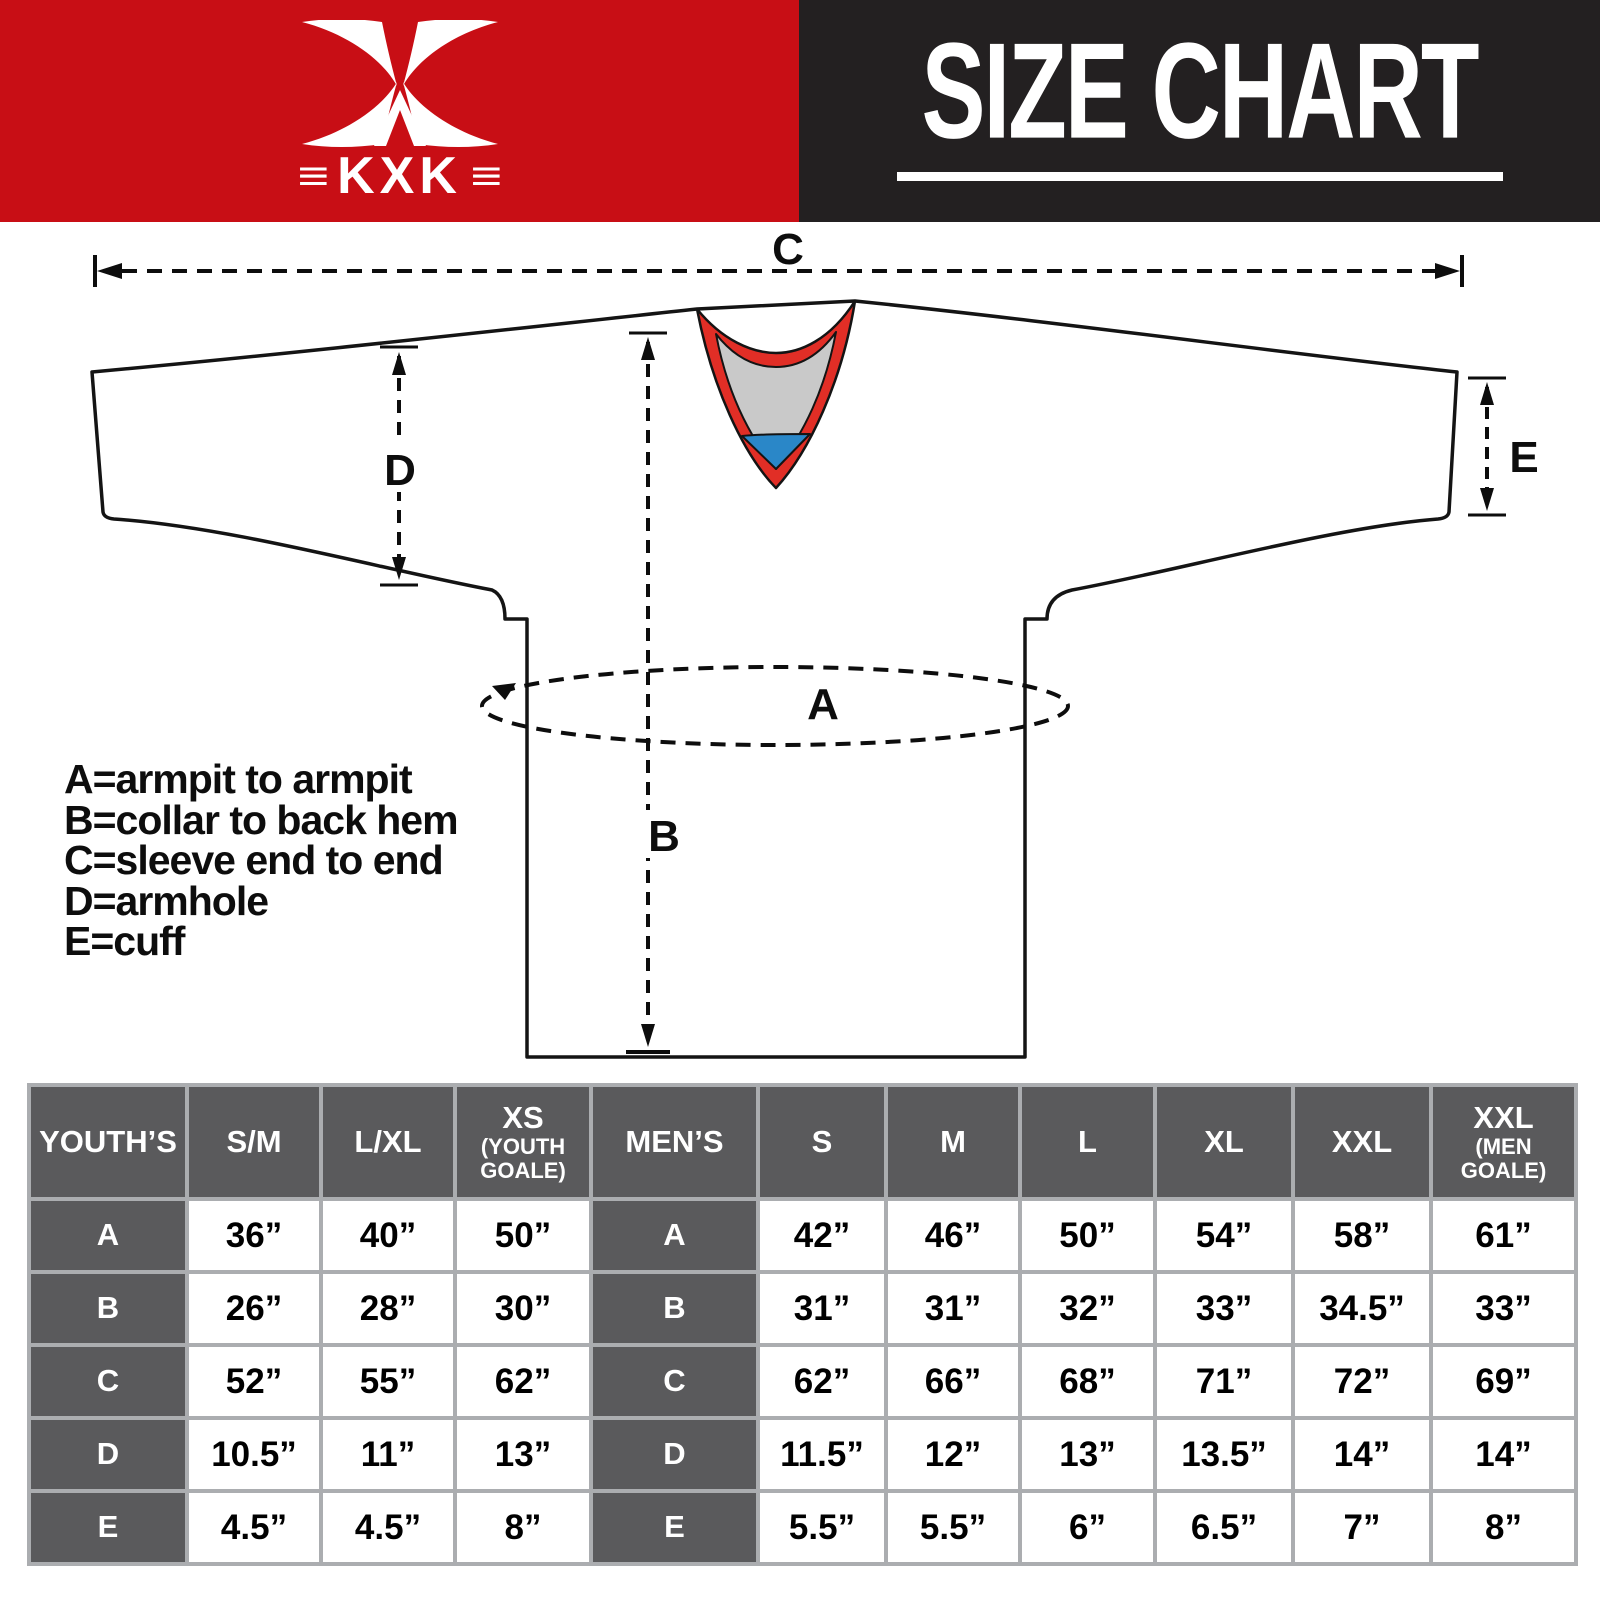  What do you see at coordinates (802, 1235) in the screenshot?
I see `table-row-A: A 36” 40” 50” A 42” 46” 50” 54” 58” 61”` at bounding box center [802, 1235].